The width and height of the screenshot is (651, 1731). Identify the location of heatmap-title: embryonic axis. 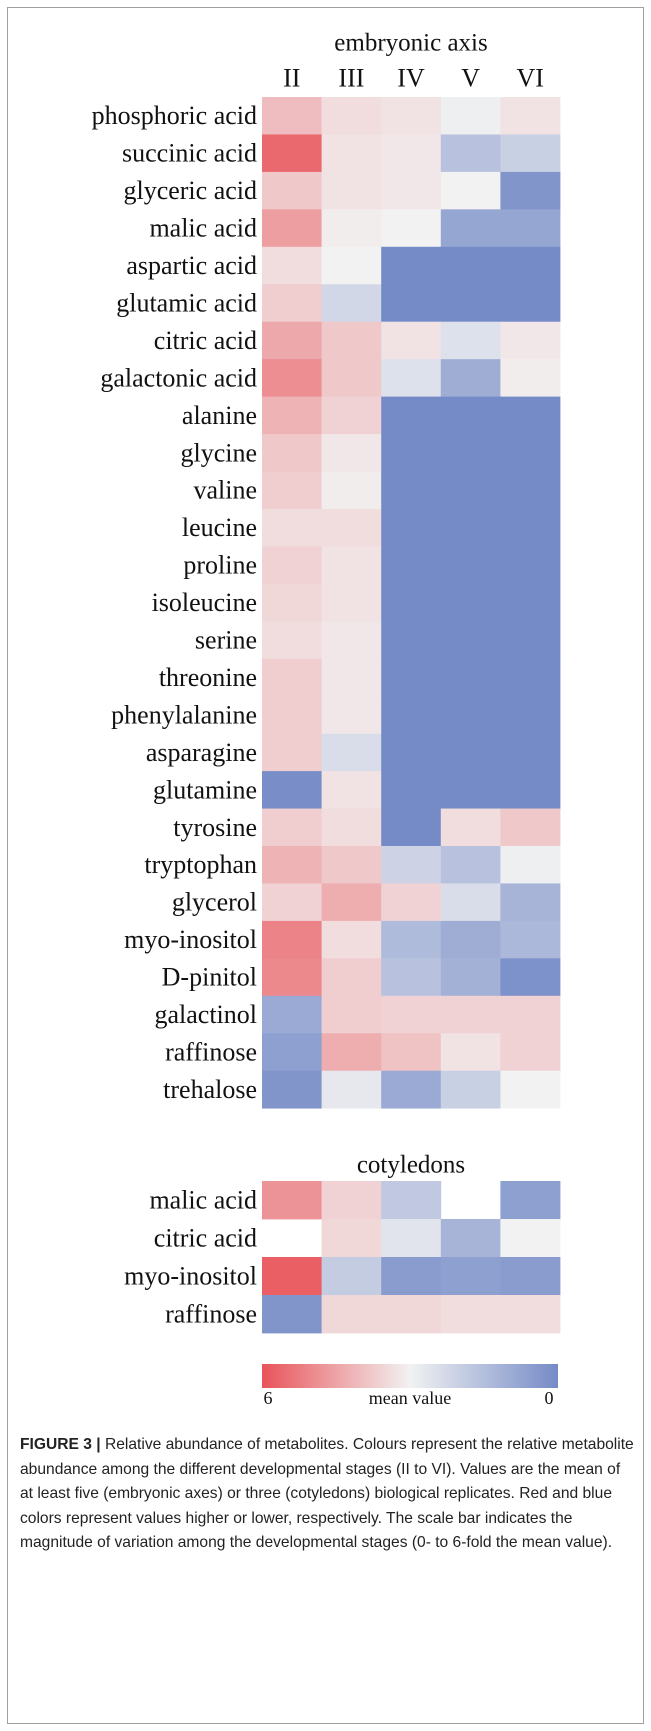
(410, 43).